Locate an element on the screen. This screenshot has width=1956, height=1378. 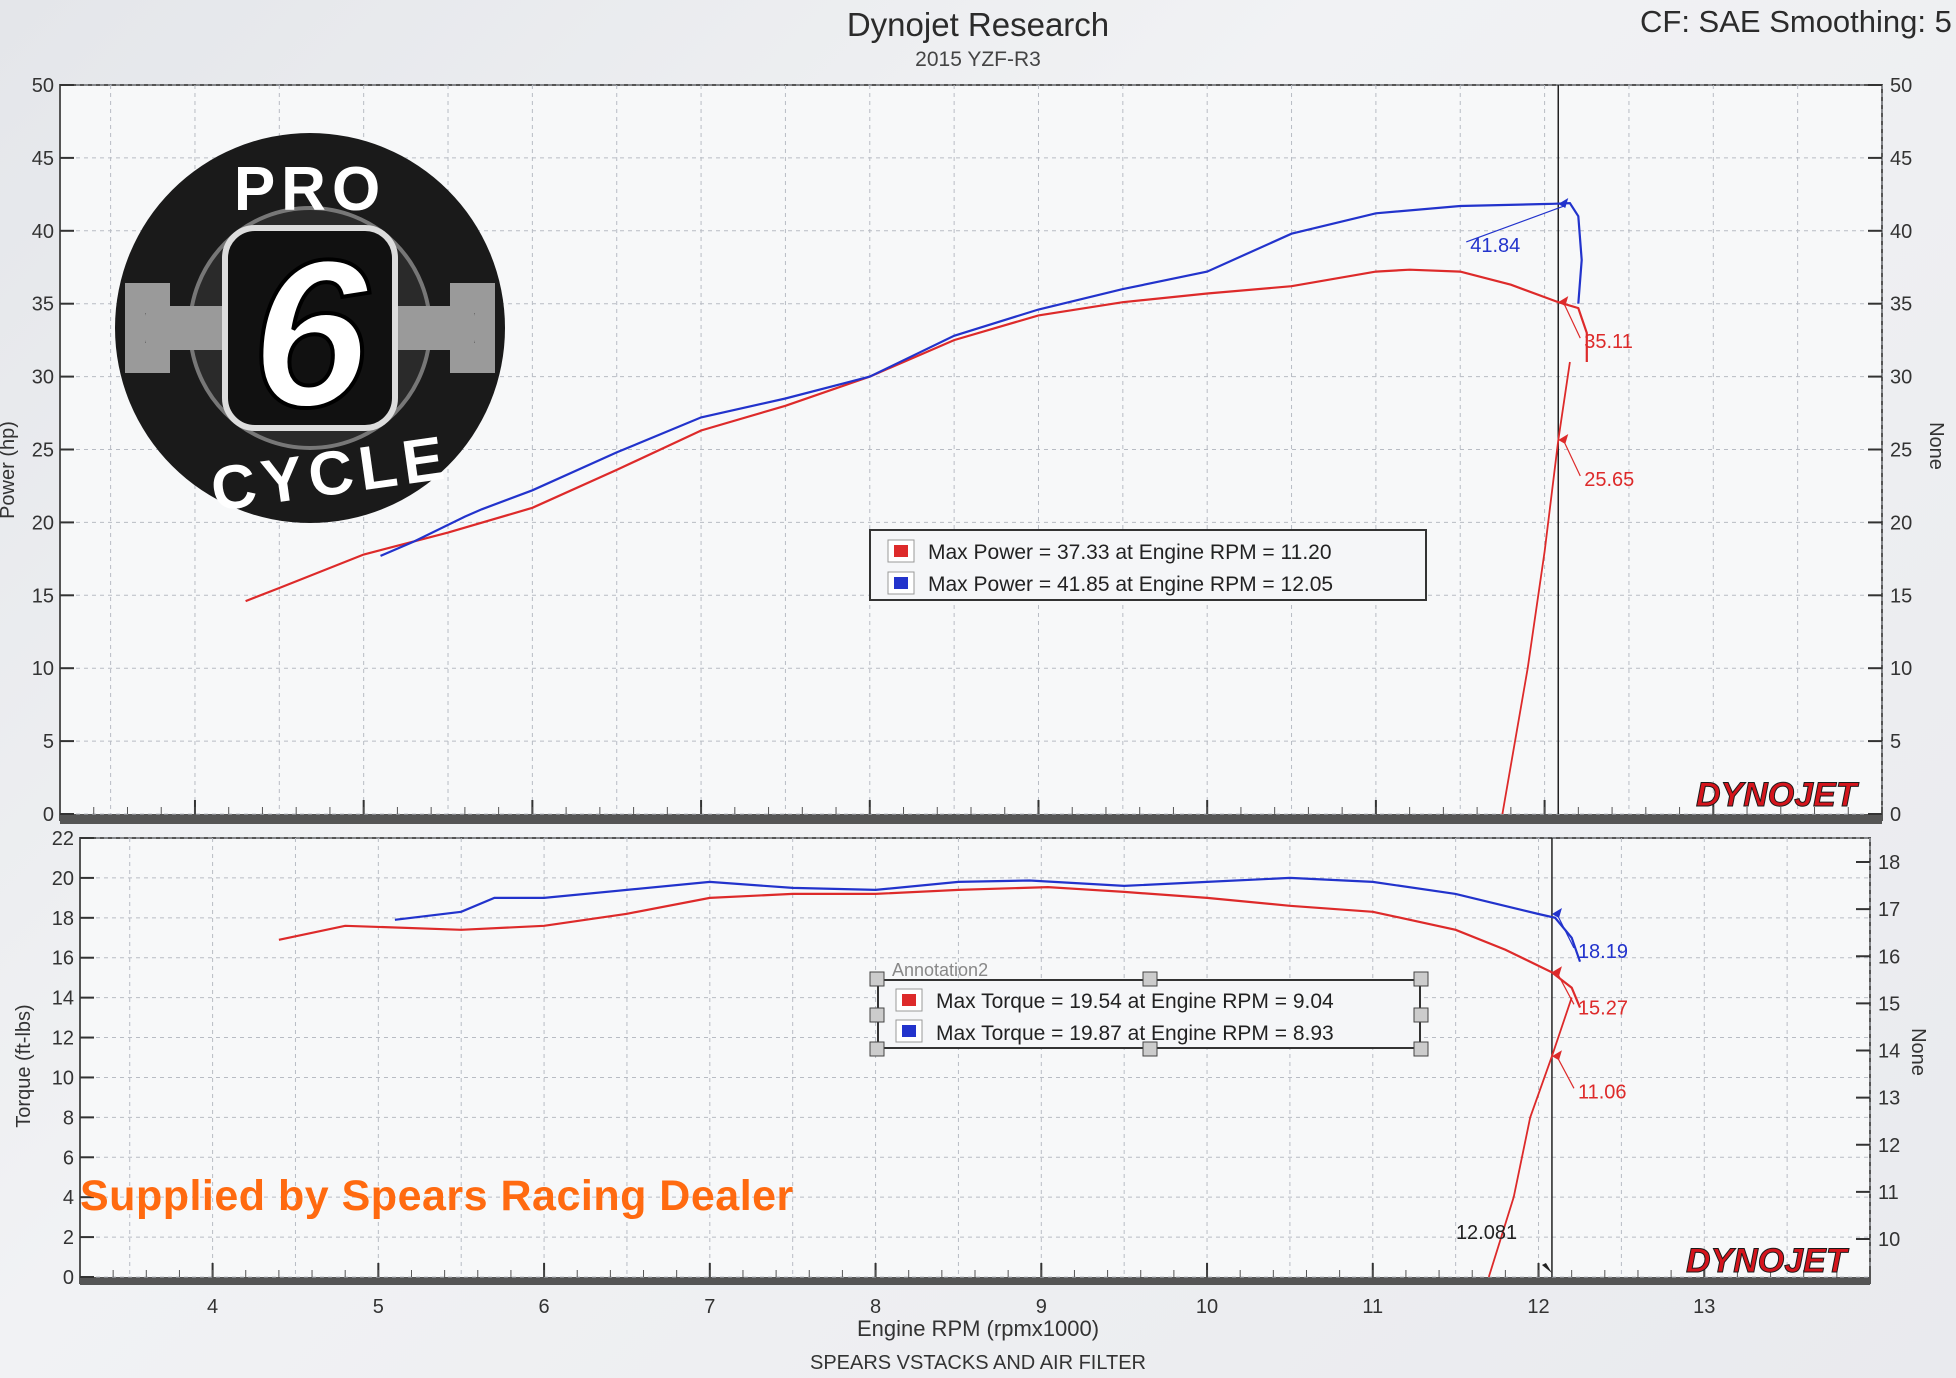
power-cursor-red-2-arrow is located at coordinates (1563, 439).